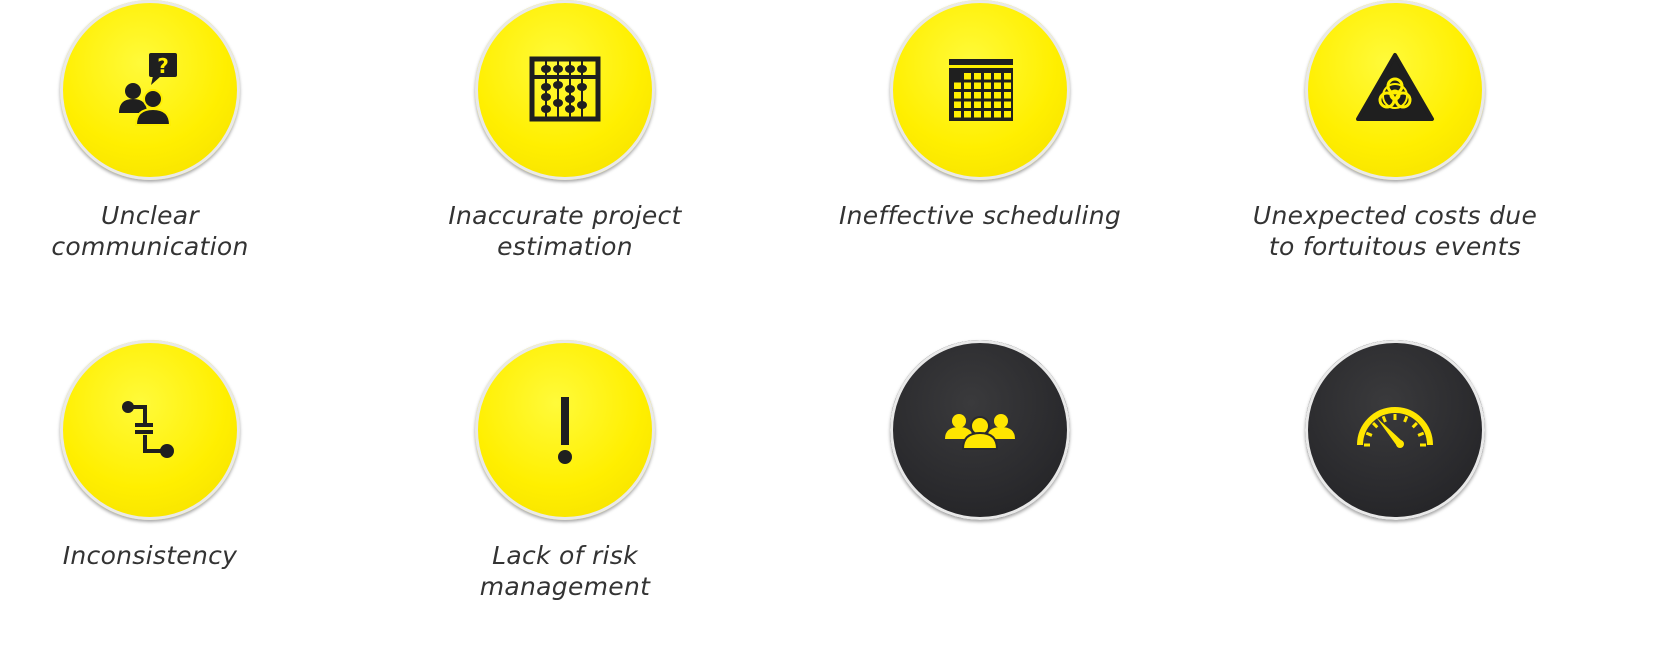  I want to click on biohazard-warning-icon, so click(1395, 87).